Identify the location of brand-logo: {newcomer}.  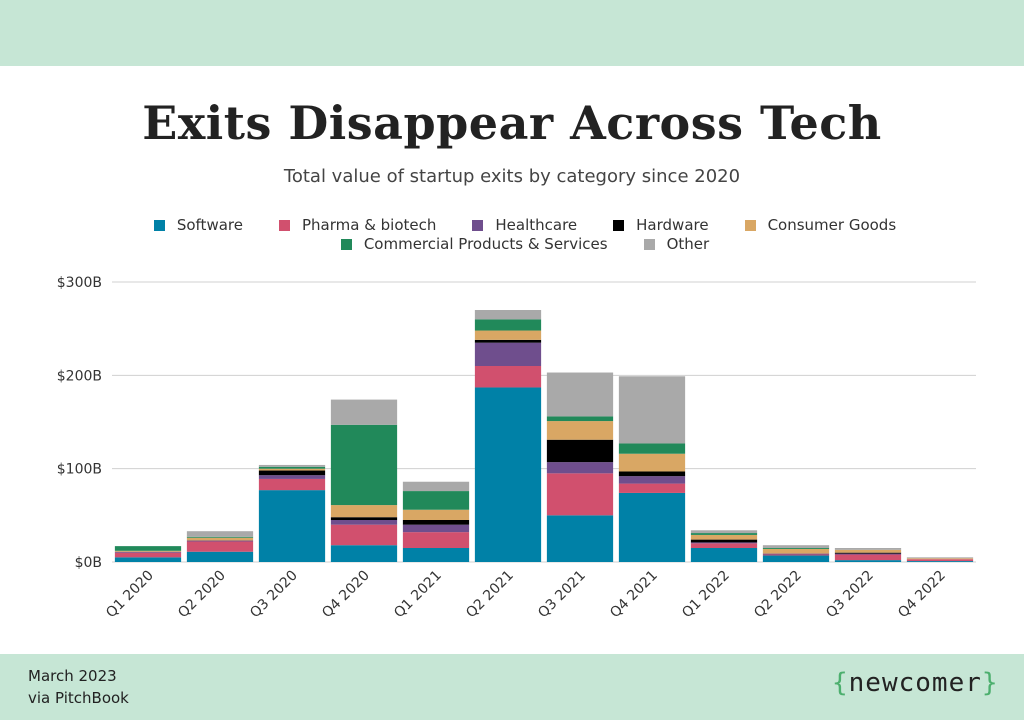
(915, 683).